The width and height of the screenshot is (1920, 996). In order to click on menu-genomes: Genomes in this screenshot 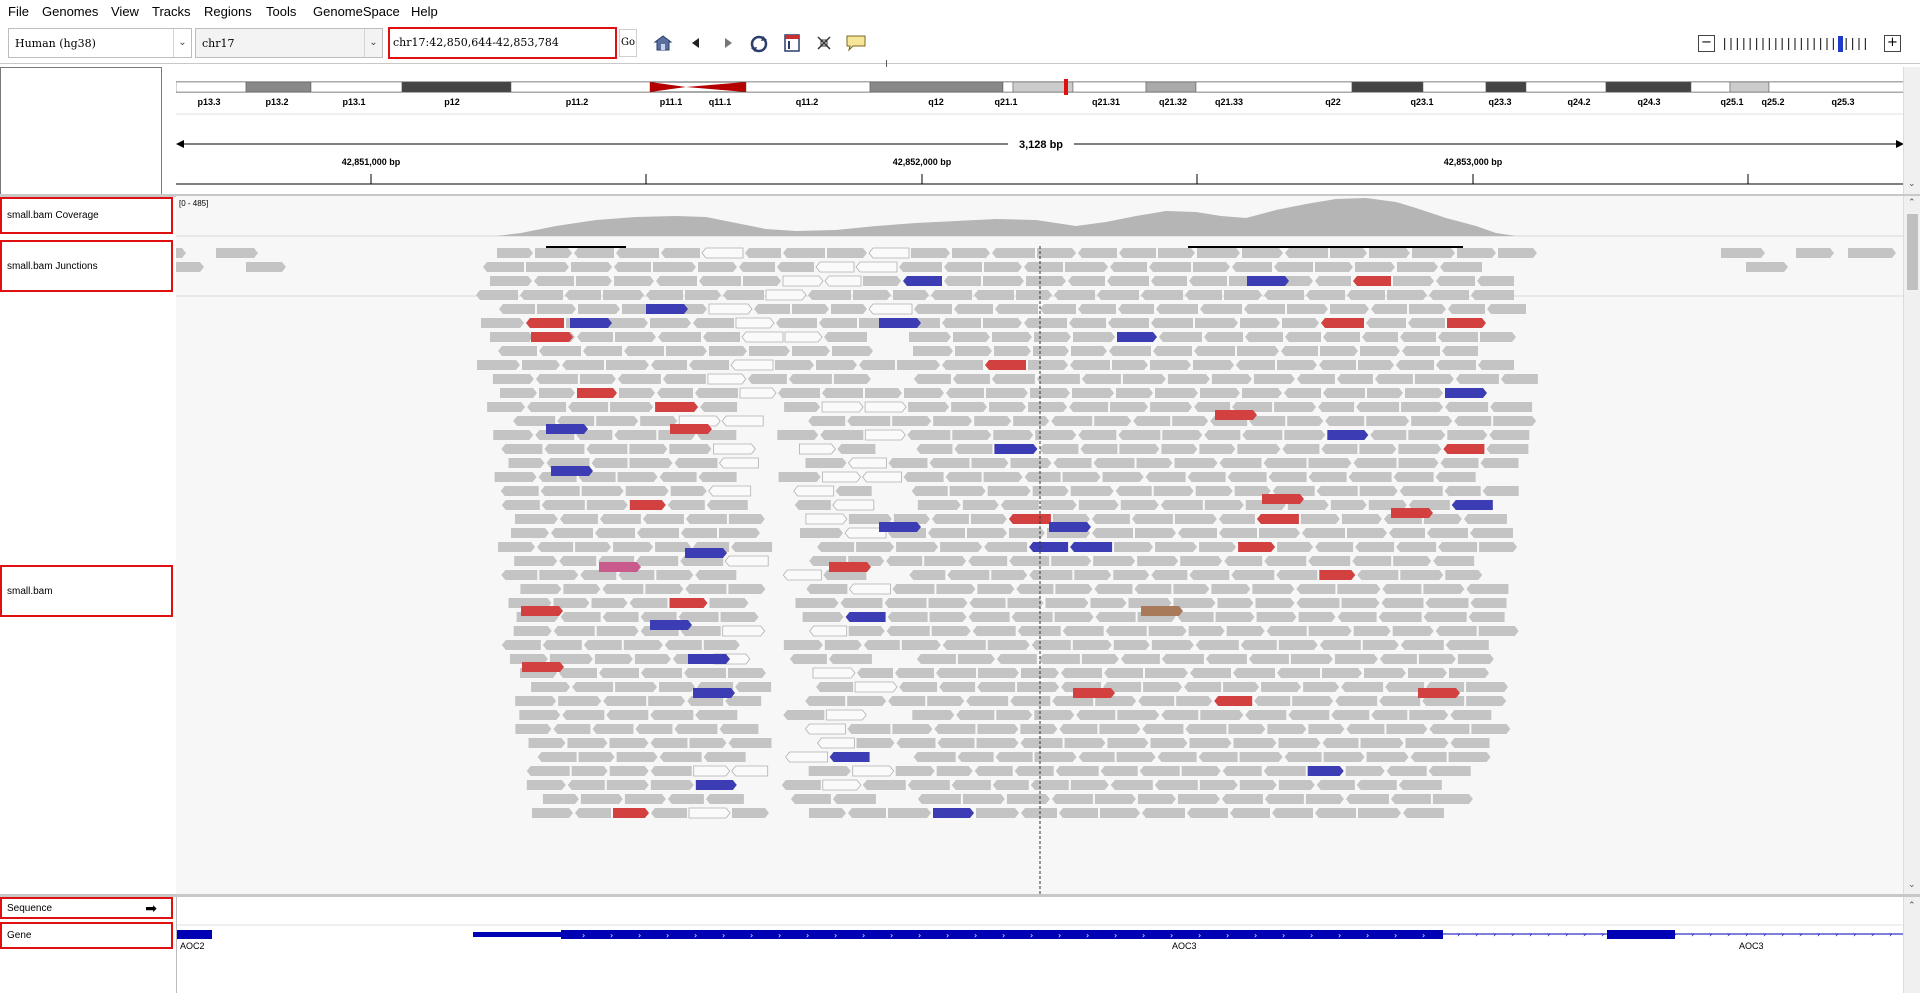, I will do `click(70, 11)`.